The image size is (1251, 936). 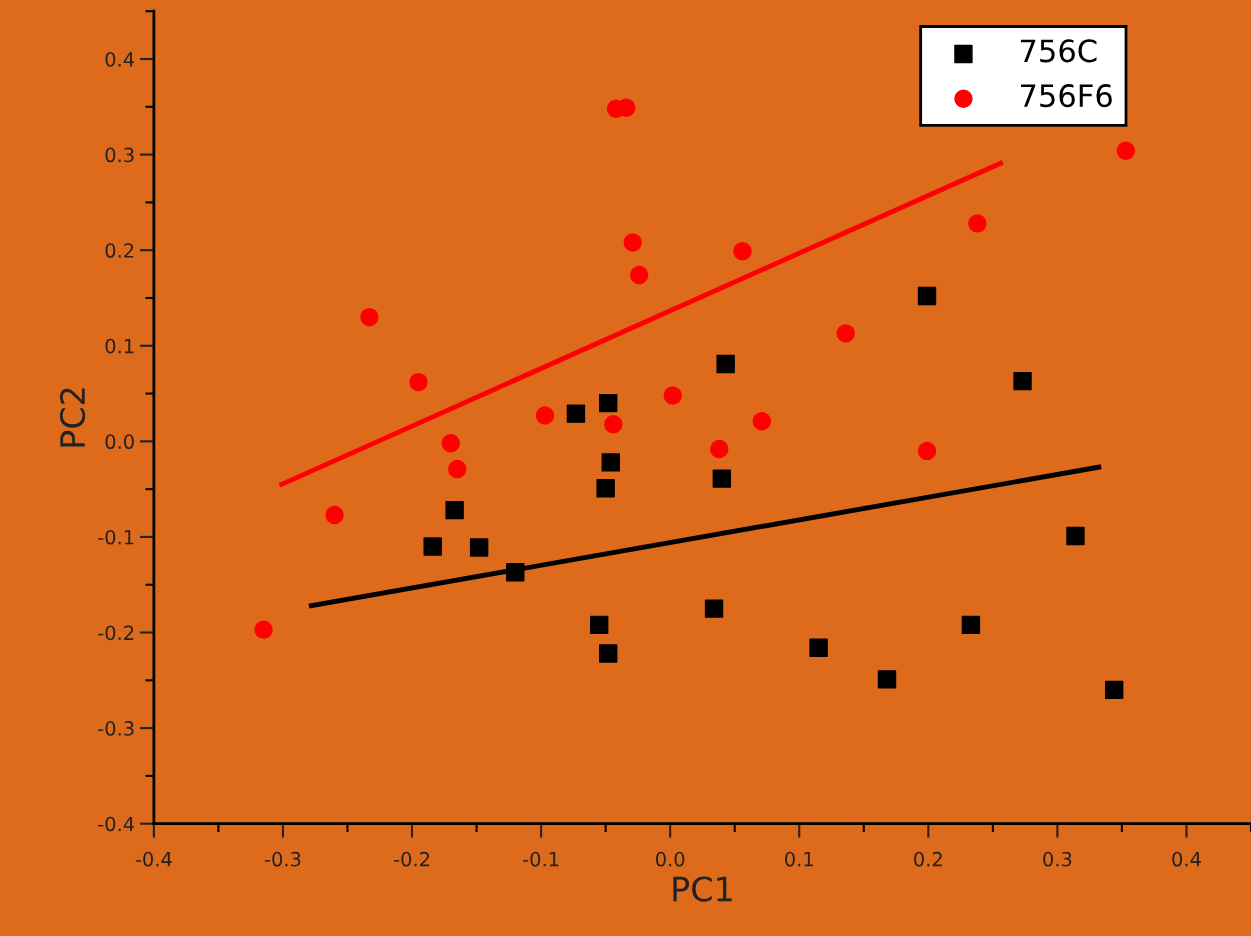 What do you see at coordinates (541, 859) in the screenshot?
I see `x-tick-label: -0.1` at bounding box center [541, 859].